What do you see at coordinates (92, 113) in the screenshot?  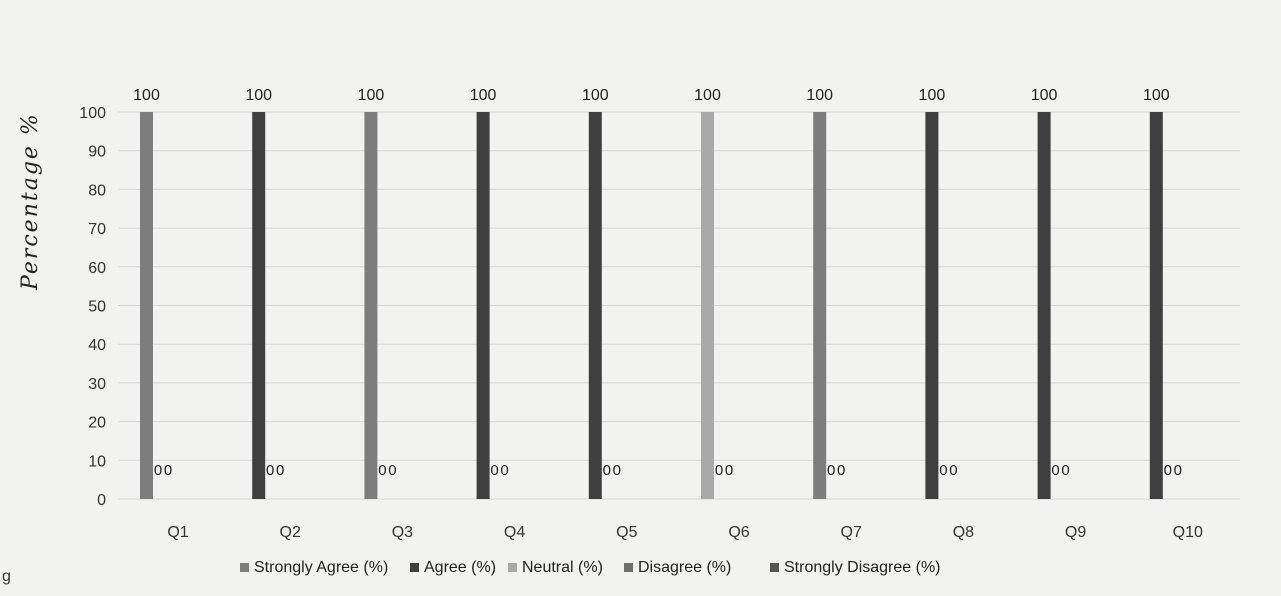 I see `y-tick-label: 100` at bounding box center [92, 113].